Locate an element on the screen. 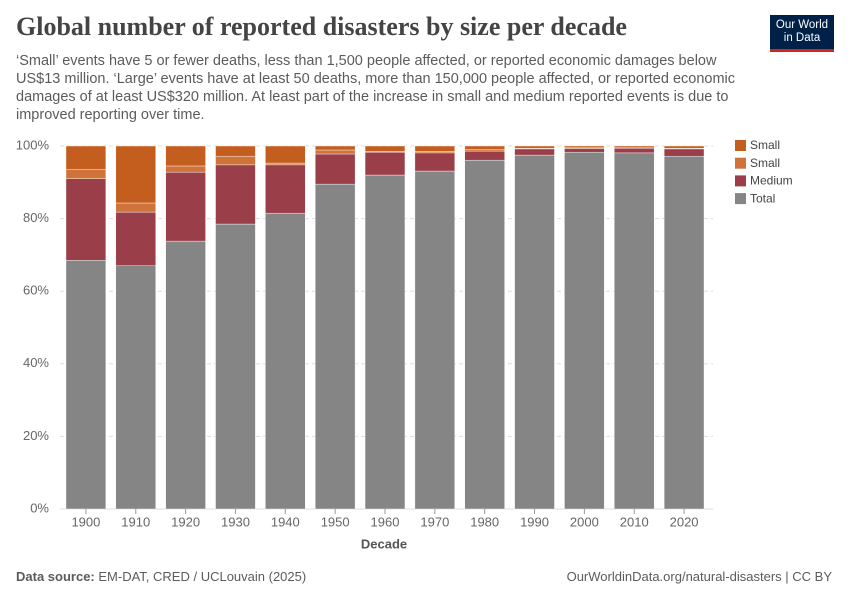  x-tick-label: 1910 is located at coordinates (135, 521).